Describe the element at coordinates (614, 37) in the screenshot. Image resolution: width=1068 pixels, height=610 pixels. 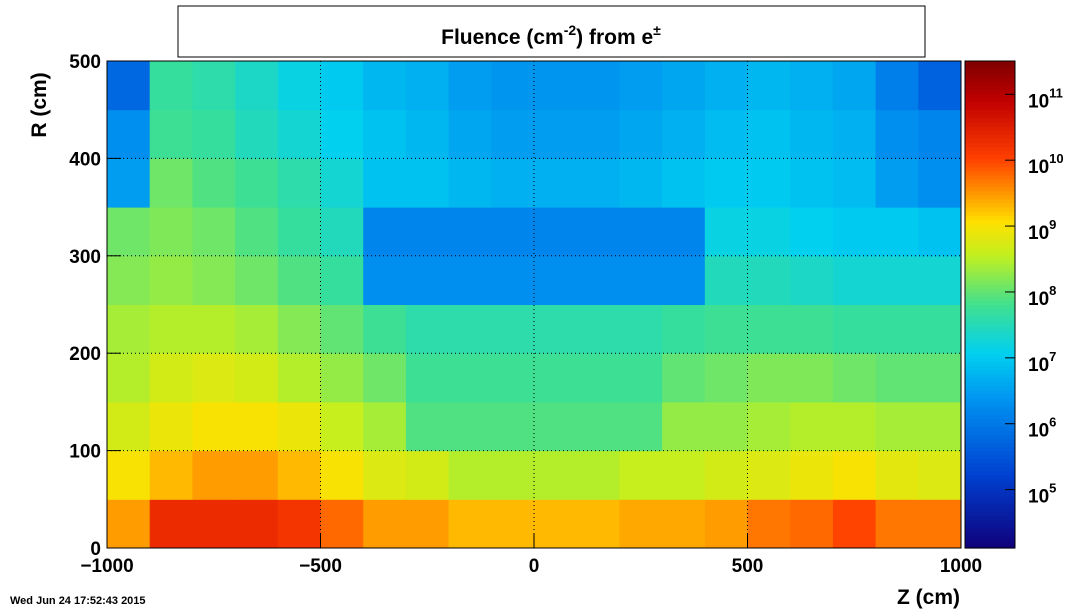
I see `title-part: ) from e` at that location.